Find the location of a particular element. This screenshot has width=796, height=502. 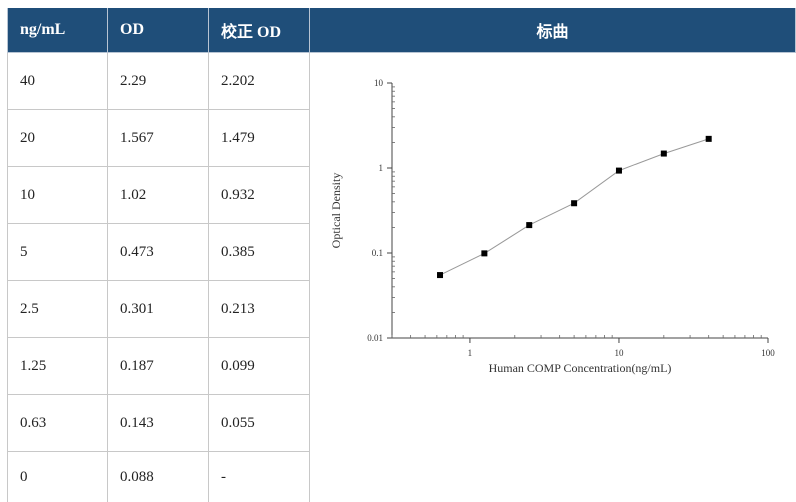

concentration-cell: 0 is located at coordinates (58, 477).